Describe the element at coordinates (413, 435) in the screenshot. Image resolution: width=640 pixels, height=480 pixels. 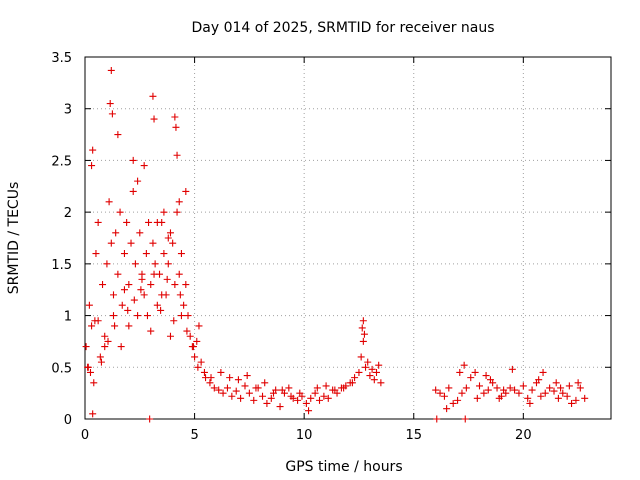
I see `x-tick-label: 15` at that location.